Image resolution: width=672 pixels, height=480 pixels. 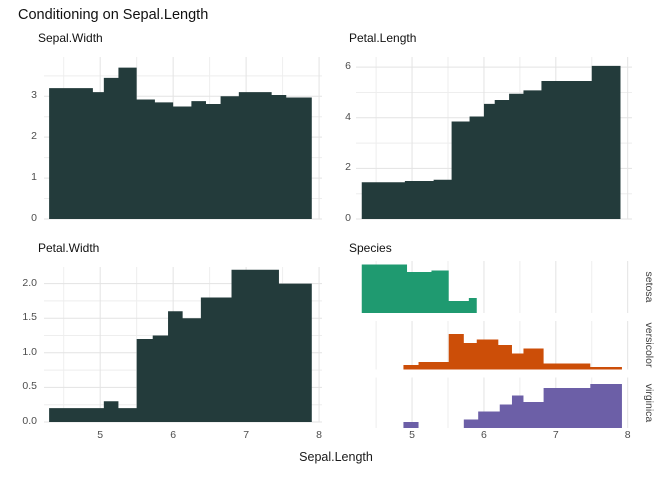 I want to click on panel-title-sepal-width: Sepal.Width, so click(x=70, y=38).